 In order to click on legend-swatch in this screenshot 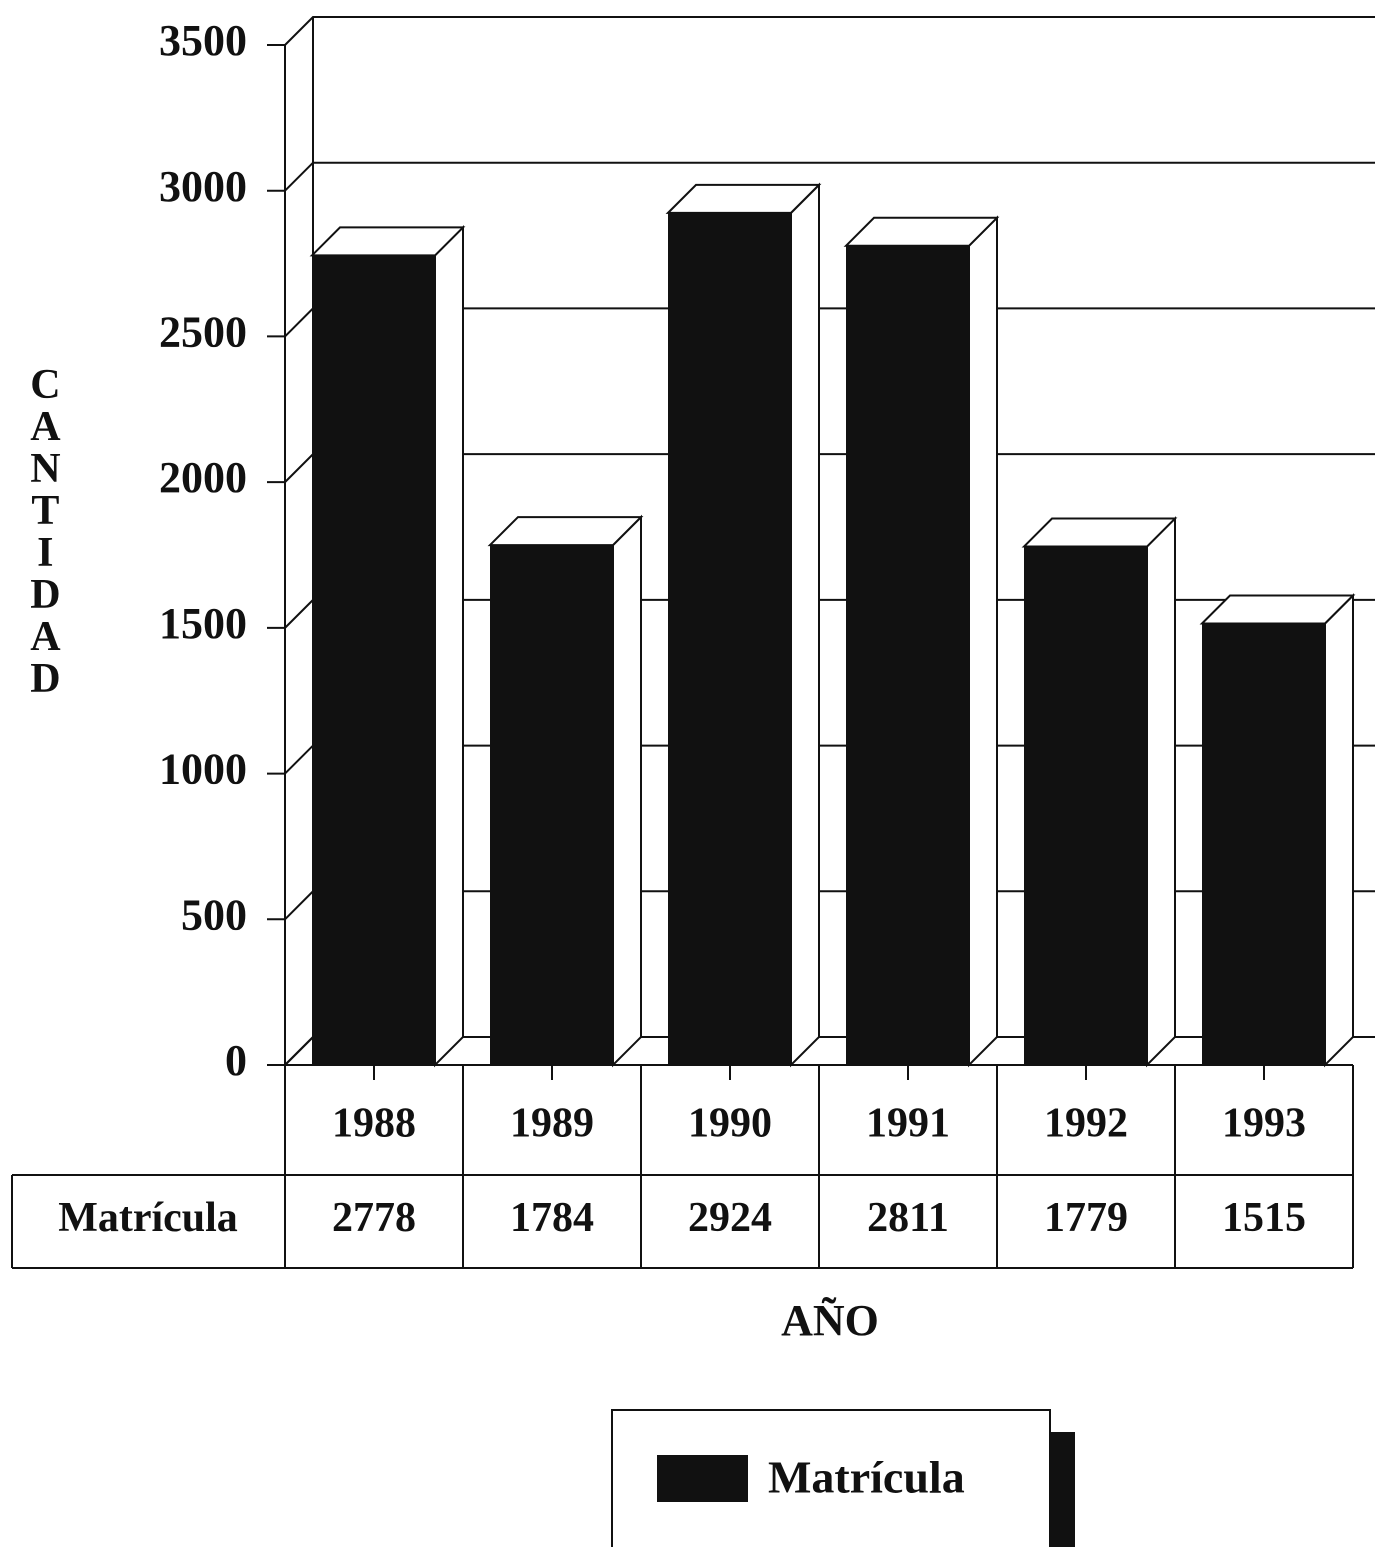, I will do `click(702, 1478)`.